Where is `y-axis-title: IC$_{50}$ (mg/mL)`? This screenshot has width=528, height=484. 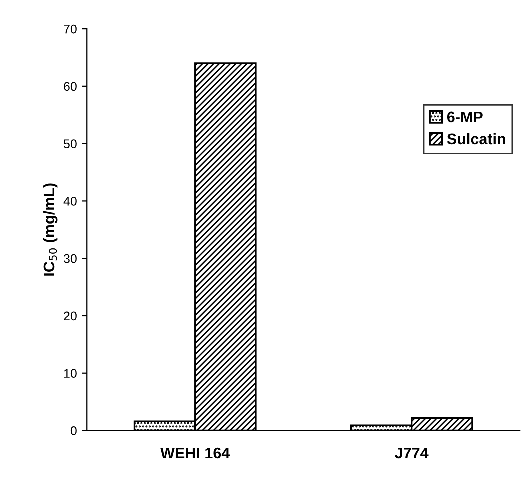
y-axis-title: IC$_{50}$ (mg/mL) is located at coordinates (50, 230).